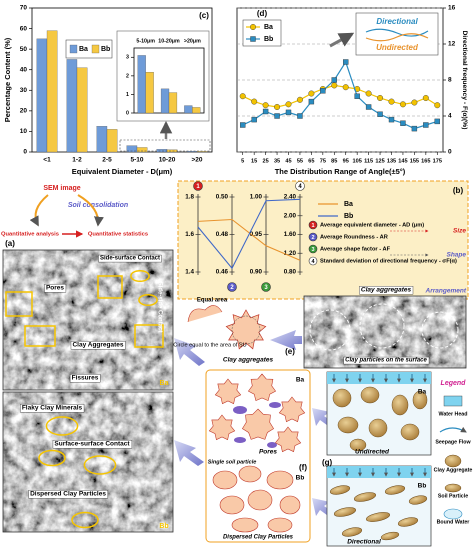 Image resolution: width=473 pixels, height=550 pixels. Describe the element at coordinates (266, 288) in the screenshot. I see `axis-badge-label: 3` at that location.